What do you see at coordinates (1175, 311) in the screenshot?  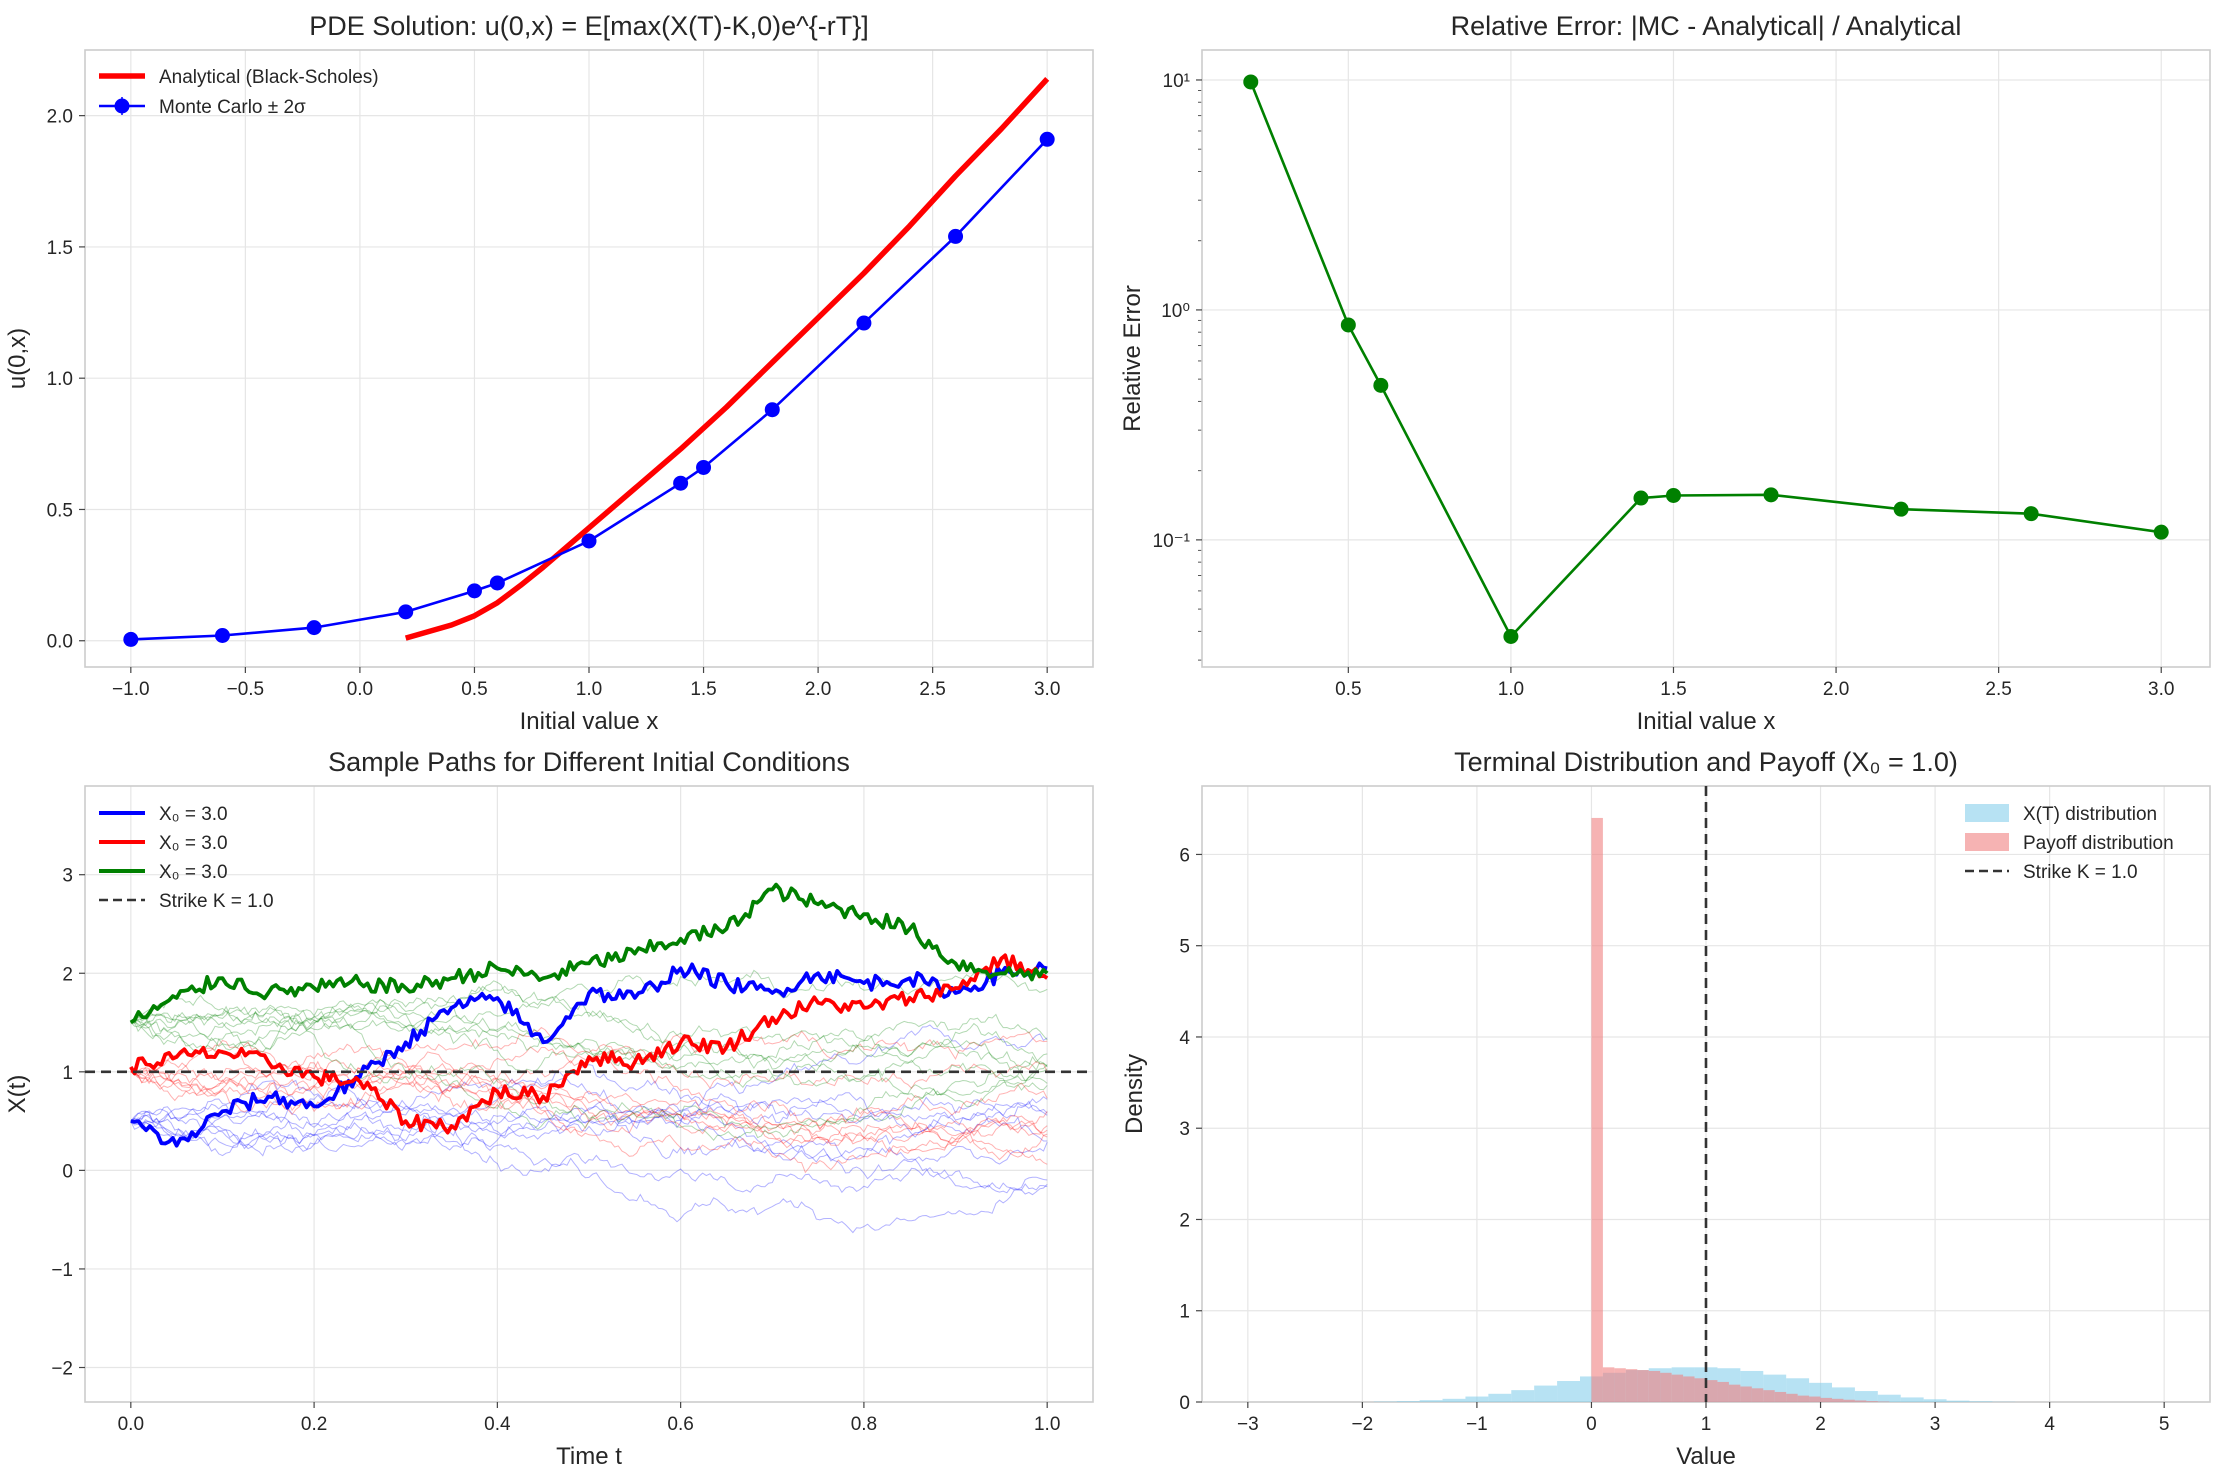 I see `y-tick-label: 10⁰` at bounding box center [1175, 311].